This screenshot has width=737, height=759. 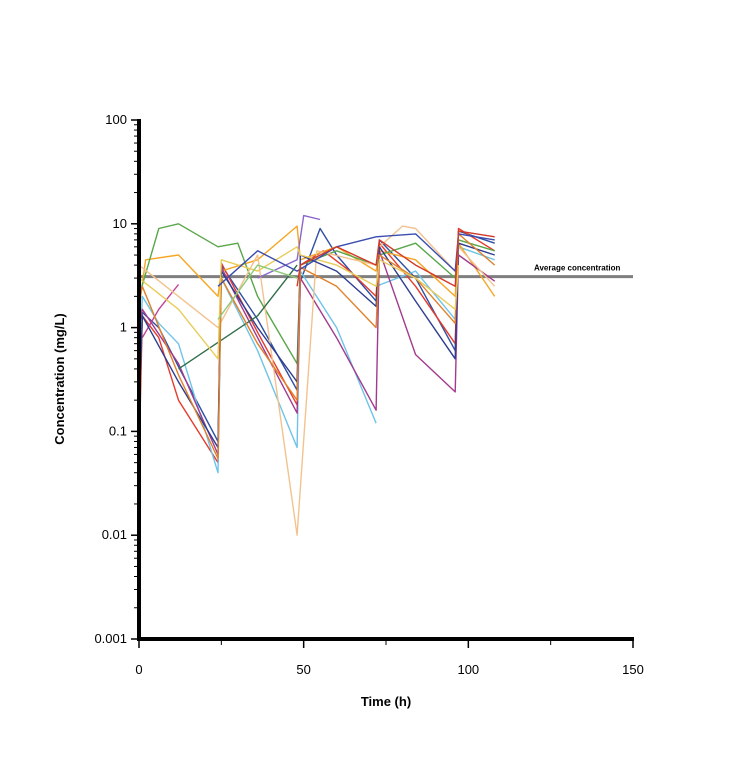 What do you see at coordinates (120, 223) in the screenshot?
I see `y-tick-label: 10` at bounding box center [120, 223].